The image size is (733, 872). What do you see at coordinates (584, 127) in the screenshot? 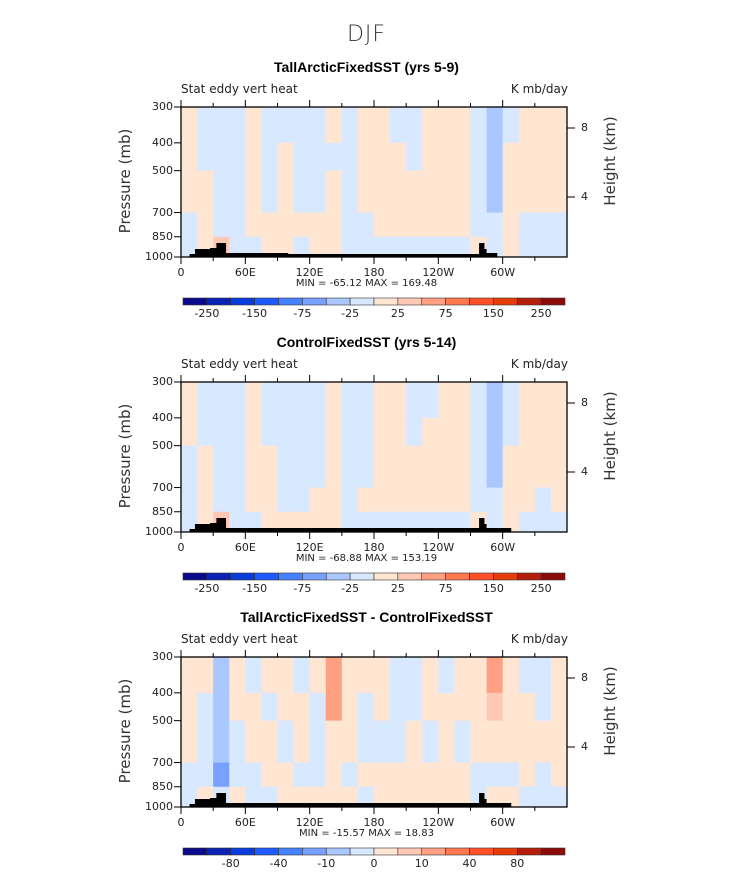
I see `y2-tick-label: 8` at bounding box center [584, 127].